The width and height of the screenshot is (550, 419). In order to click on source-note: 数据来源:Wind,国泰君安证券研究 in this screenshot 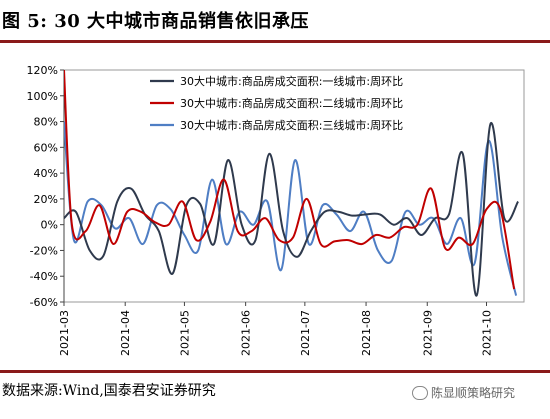, I will do `click(109, 391)`.